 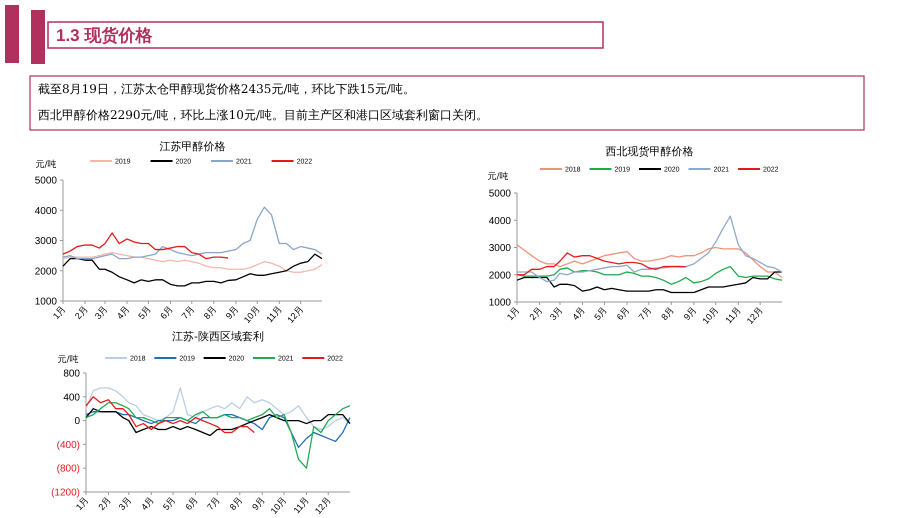 What do you see at coordinates (68, 469) in the screenshot?
I see `y-tick-label: (800)` at bounding box center [68, 469].